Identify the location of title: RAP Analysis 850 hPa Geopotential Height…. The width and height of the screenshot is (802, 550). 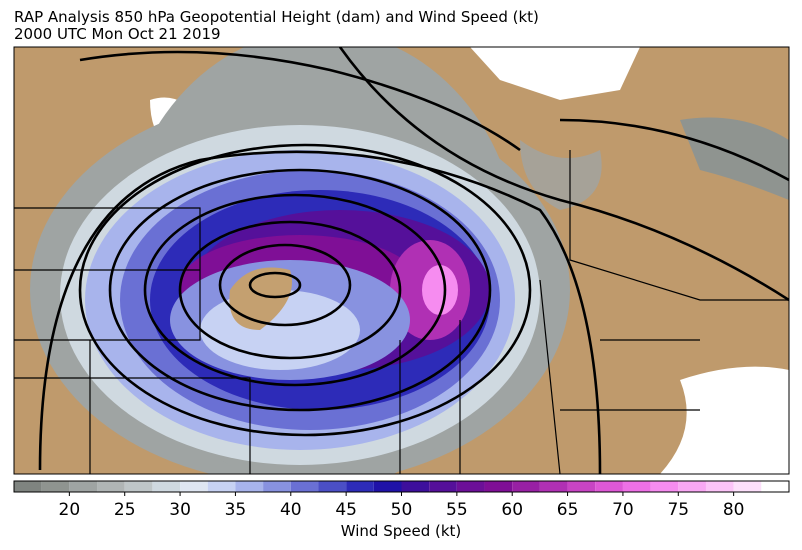
(276, 17).